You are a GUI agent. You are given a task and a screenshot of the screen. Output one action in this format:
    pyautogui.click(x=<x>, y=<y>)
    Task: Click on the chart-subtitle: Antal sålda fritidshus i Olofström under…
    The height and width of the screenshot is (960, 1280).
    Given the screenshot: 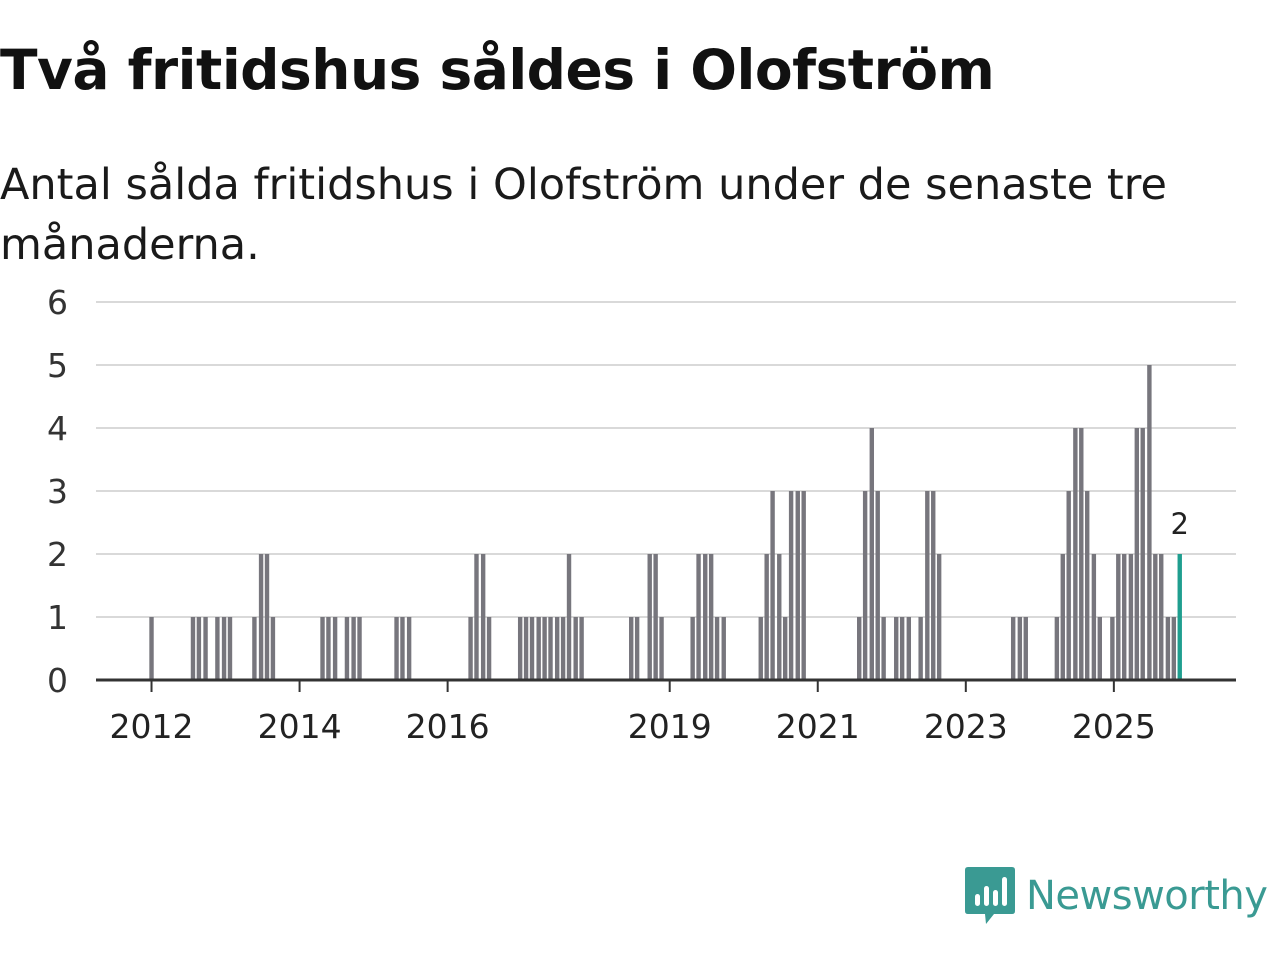 What is the action you would take?
    pyautogui.click(x=583, y=215)
    